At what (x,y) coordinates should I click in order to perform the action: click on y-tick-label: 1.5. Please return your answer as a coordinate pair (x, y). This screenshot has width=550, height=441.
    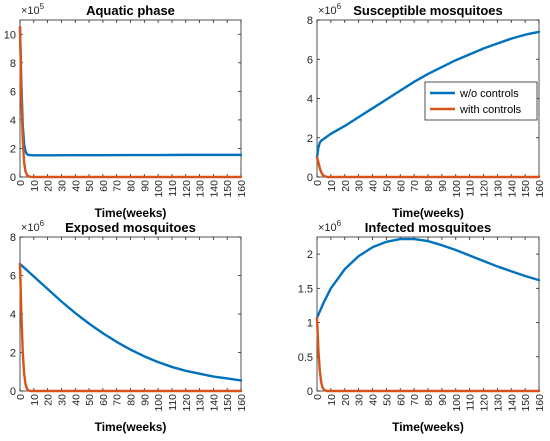
    Looking at the image, I should click on (305, 289).